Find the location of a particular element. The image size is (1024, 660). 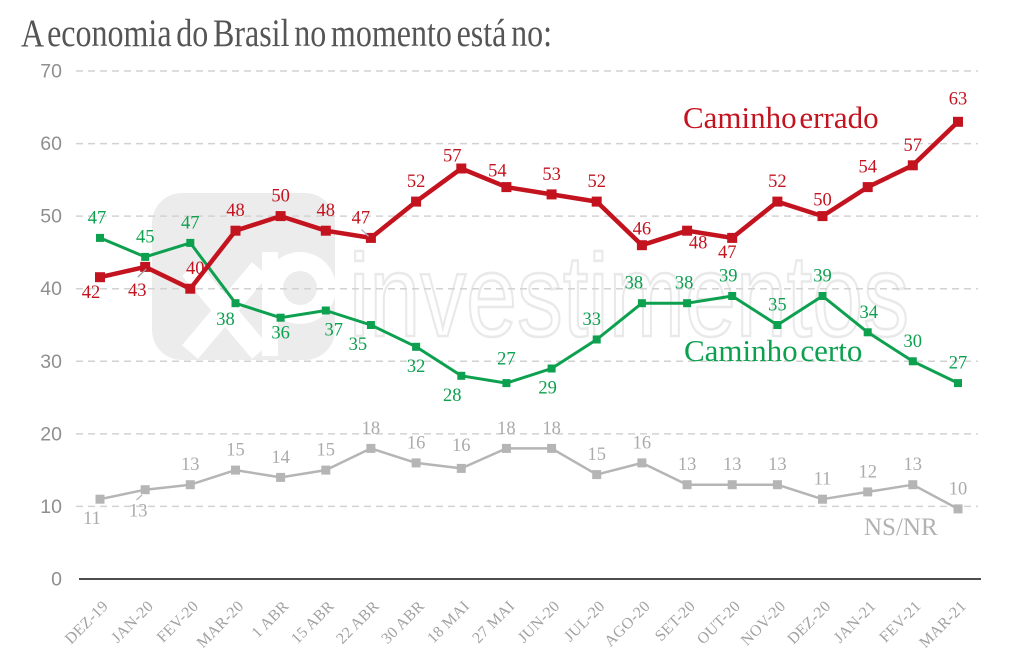

svg-text: investimentos is located at coordinates (629, 295).